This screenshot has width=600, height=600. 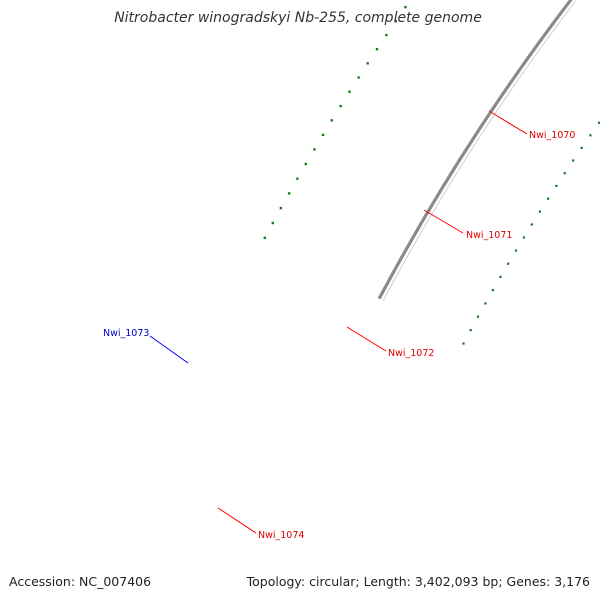 What do you see at coordinates (411, 353) in the screenshot?
I see `gene-label: Nwi_1072` at bounding box center [411, 353].